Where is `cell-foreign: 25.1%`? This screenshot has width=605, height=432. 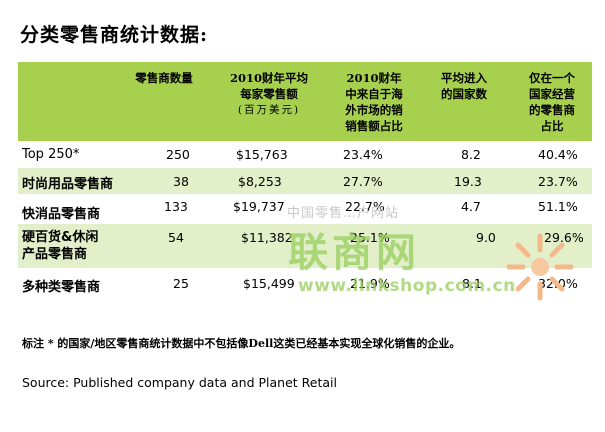 cell-foreign: 25.1% is located at coordinates (370, 237).